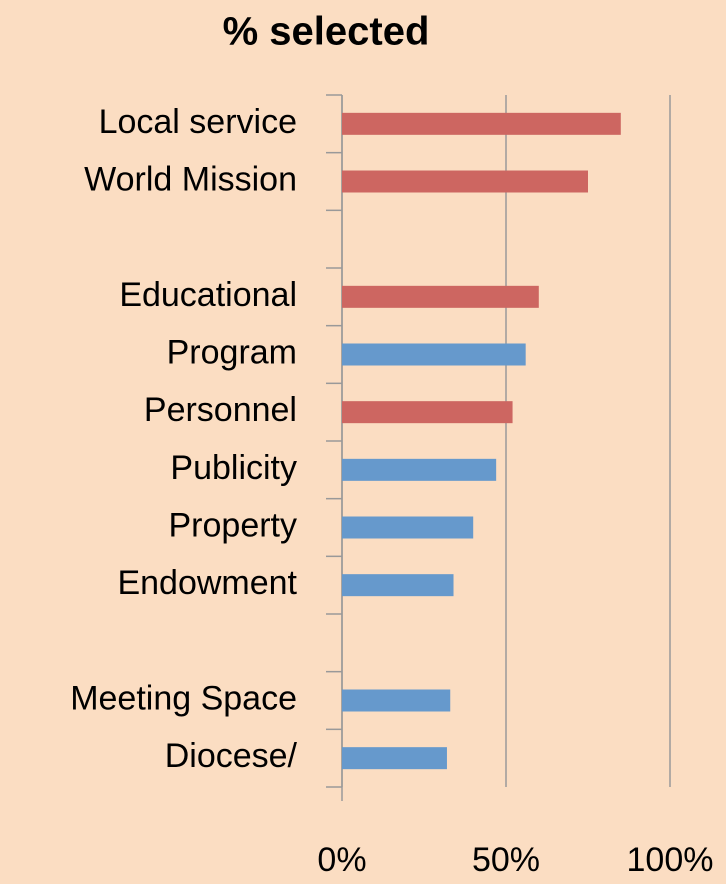 This screenshot has width=726, height=884. What do you see at coordinates (231, 756) in the screenshot?
I see `y-tick-label: Diocese/` at bounding box center [231, 756].